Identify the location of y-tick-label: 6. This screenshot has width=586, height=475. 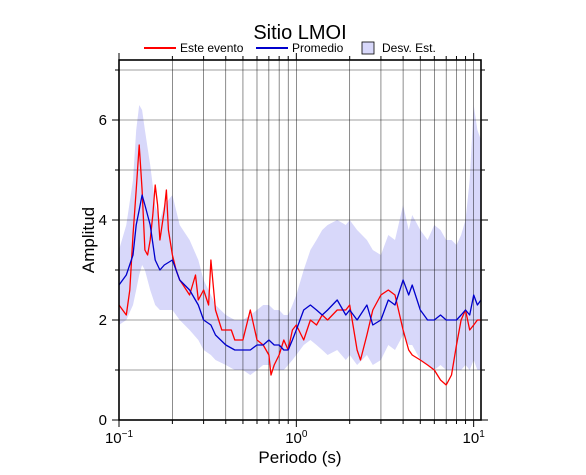
(103, 120).